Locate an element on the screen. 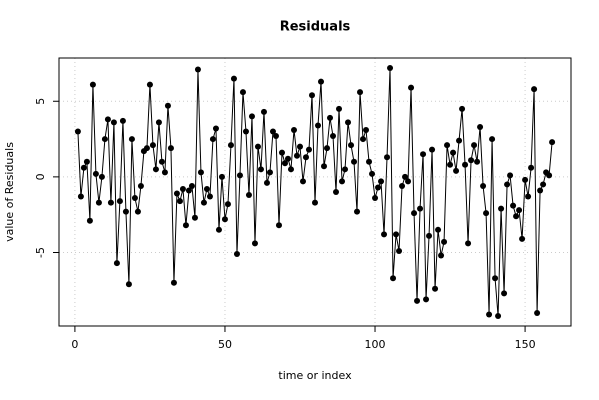  x-tick-label: 150 is located at coordinates (525, 344).